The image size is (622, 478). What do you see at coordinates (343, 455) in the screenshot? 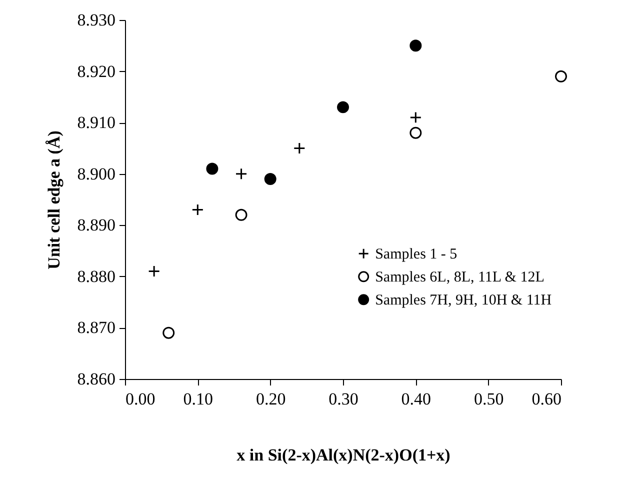
I see `x-axis-title: x in Si(2-x)Al(x)N(2-x)O(1+x)` at bounding box center [343, 455].